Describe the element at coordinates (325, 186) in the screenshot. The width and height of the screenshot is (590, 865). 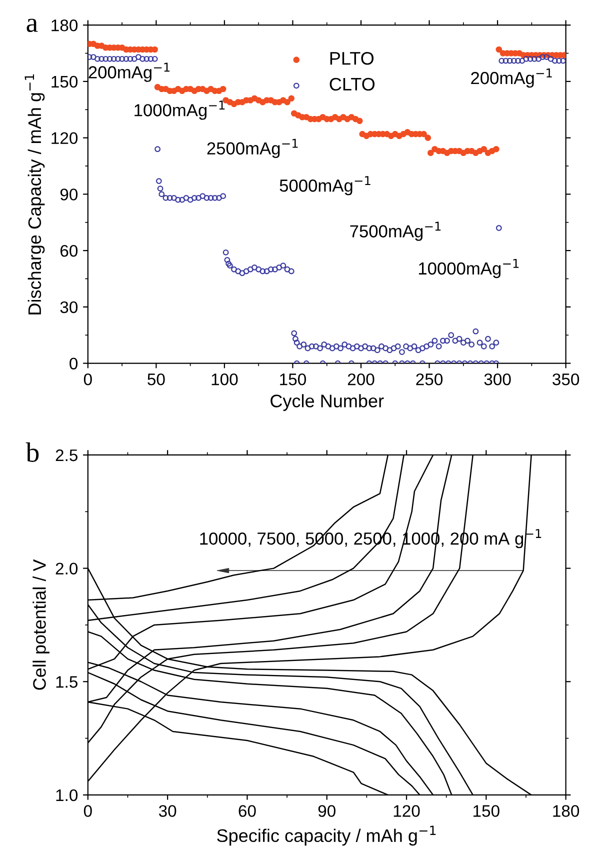
I see `annotation: 5000mAg$^{−1}$` at that location.